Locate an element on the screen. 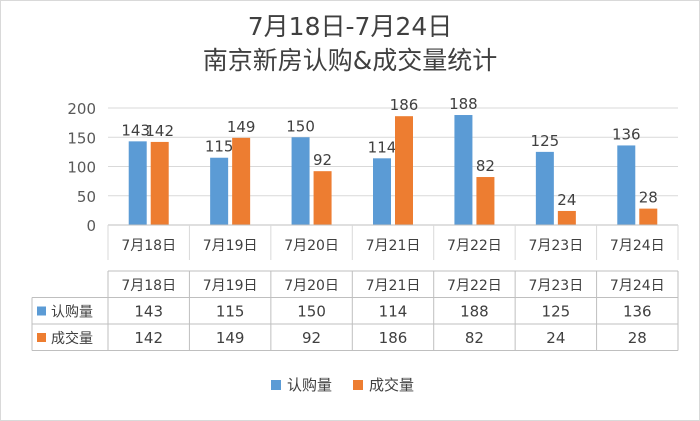 The width and height of the screenshot is (700, 421). x-tick-label: 7月19日 is located at coordinates (230, 246).